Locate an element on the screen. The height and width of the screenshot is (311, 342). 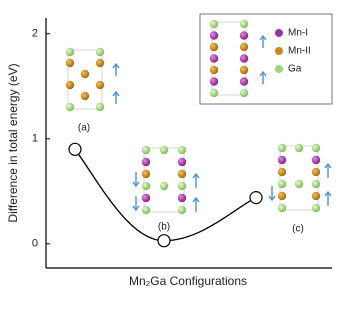
legend-box is located at coordinates (266, 59).